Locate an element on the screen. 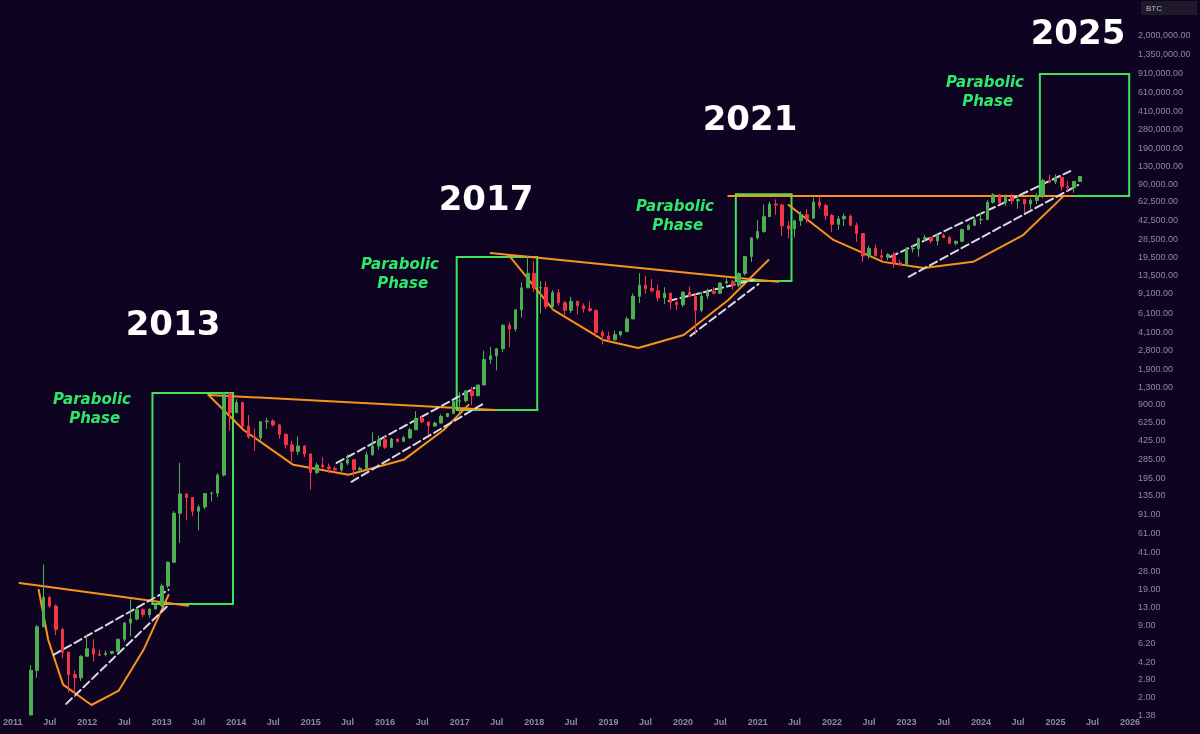 Image resolution: width=1200 pixels, height=734 pixels. y-tick-label: 1,300.00 is located at coordinates (1156, 386).